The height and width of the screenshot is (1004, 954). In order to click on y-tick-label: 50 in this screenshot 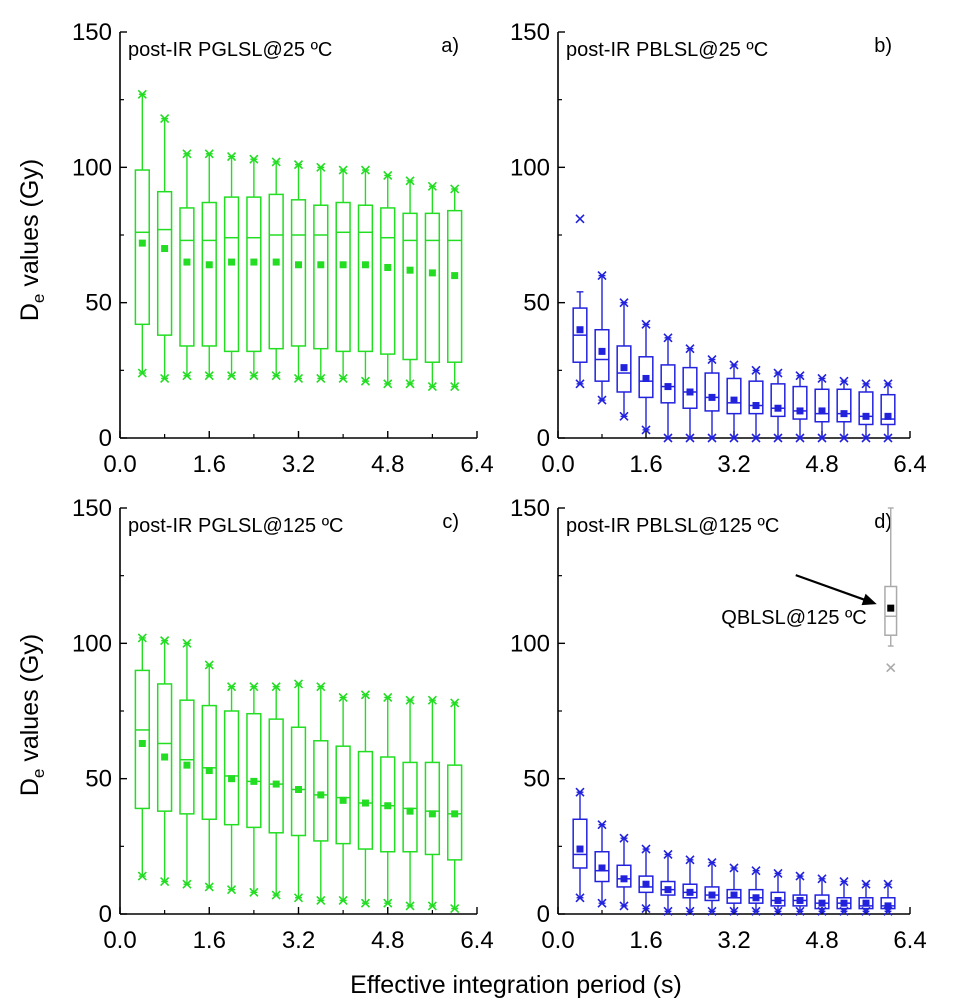, I will do `click(98, 303)`.